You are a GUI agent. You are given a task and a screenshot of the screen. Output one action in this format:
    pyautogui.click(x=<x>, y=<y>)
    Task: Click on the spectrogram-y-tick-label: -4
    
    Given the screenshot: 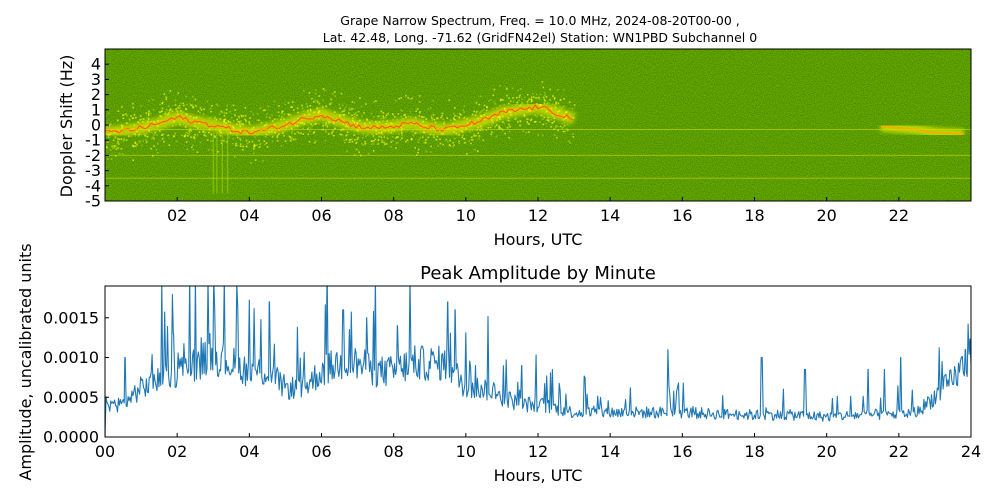 What is the action you would take?
    pyautogui.click(x=93, y=185)
    